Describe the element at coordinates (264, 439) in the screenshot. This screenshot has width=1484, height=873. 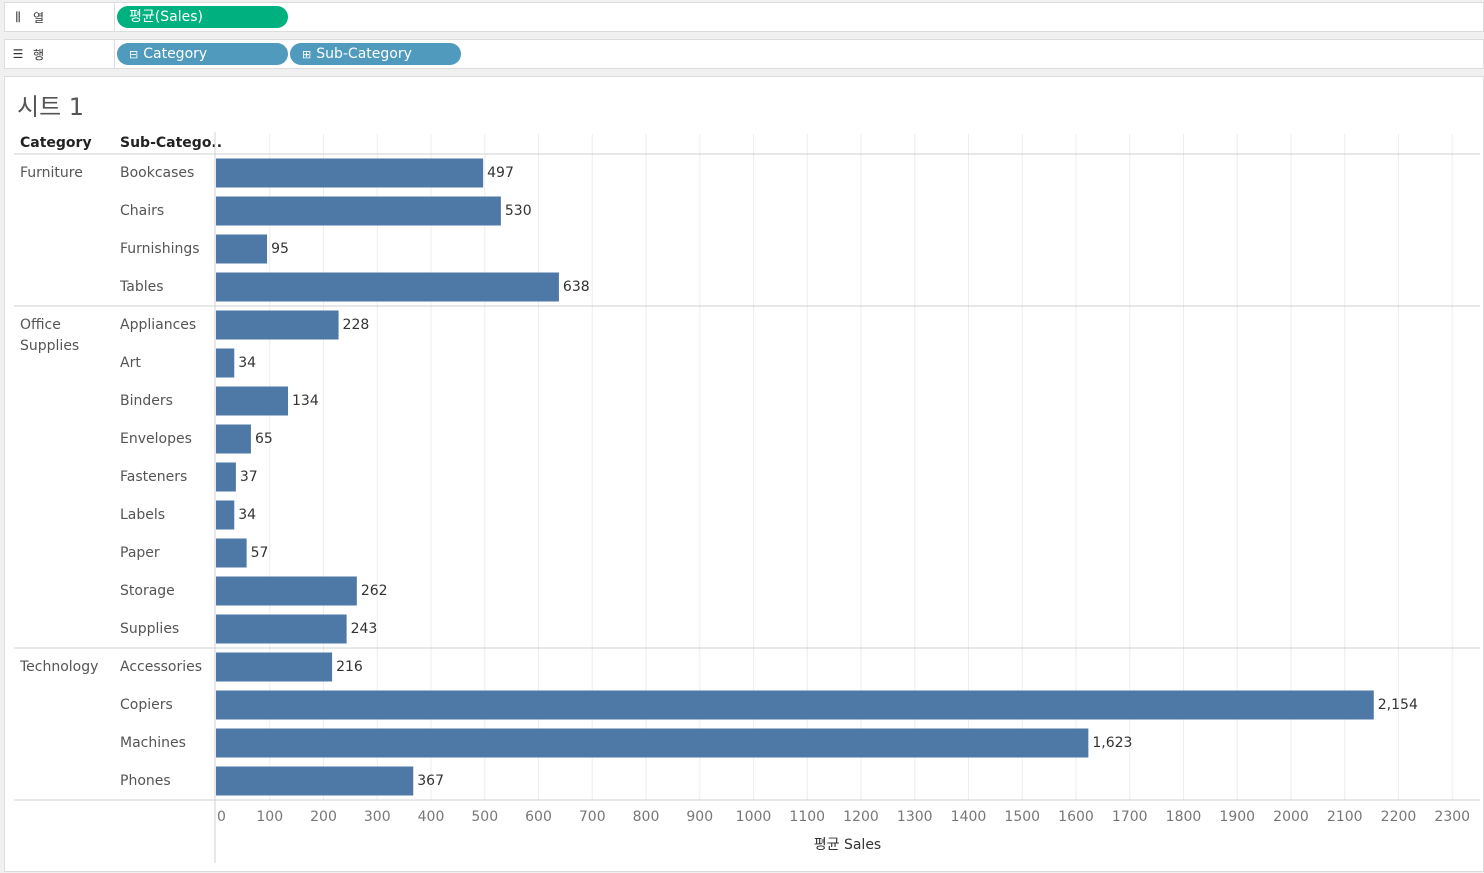
I see `value-label: 65` at that location.